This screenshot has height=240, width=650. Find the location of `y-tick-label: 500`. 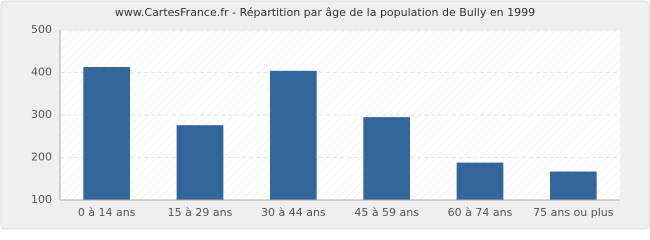

y-tick-label: 500 is located at coordinates (41, 29).